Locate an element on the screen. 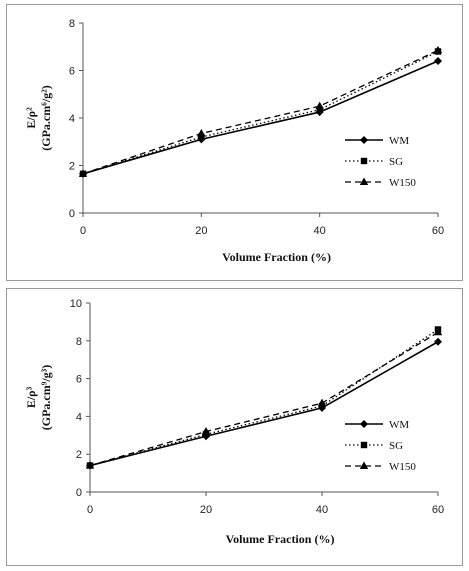 Image resolution: width=469 pixels, height=571 pixels. chart-2-legend-sg-label: SG is located at coordinates (396, 446).